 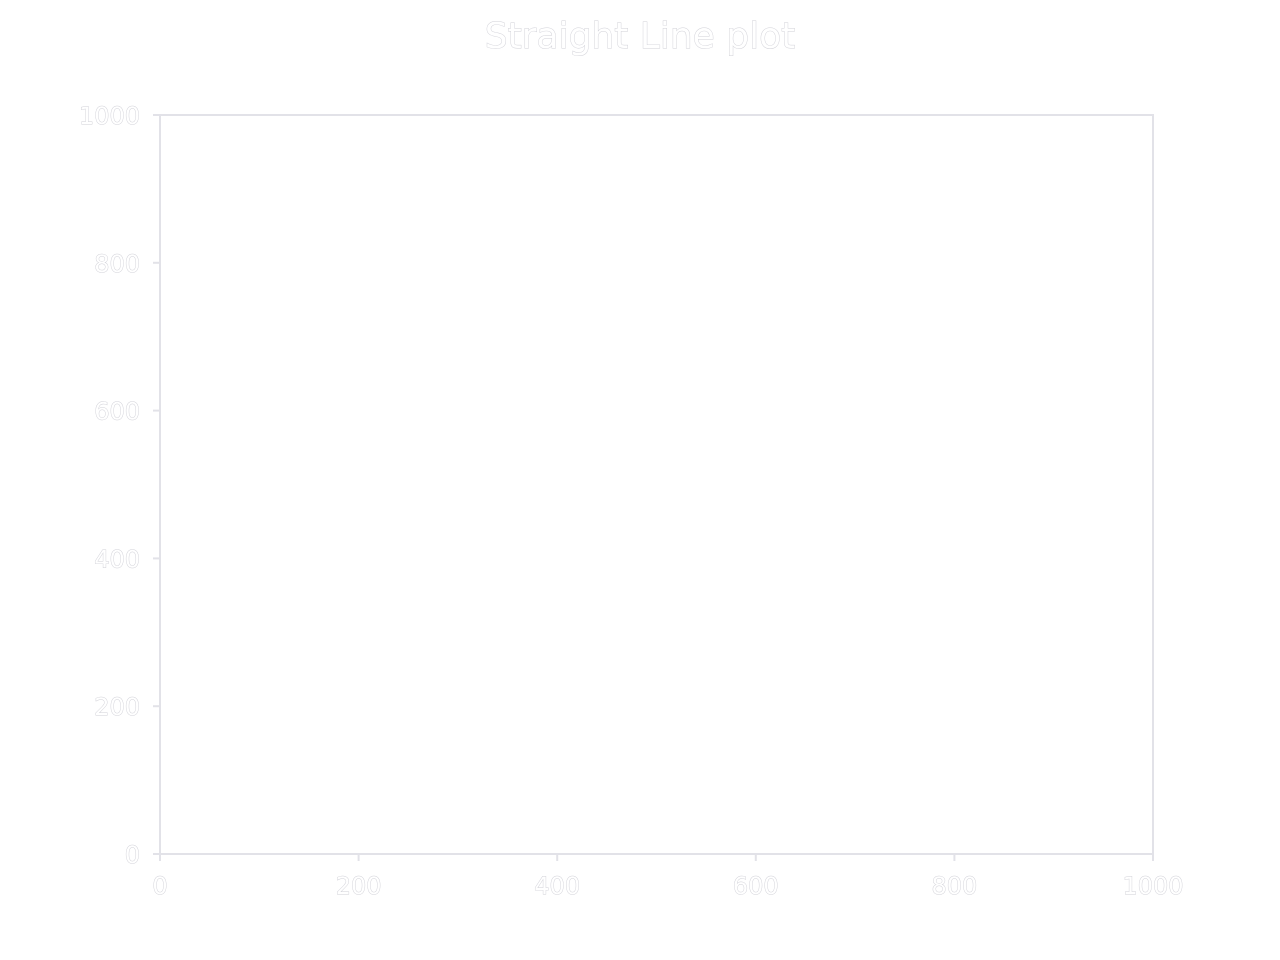 I want to click on x-tick-label: 200, so click(x=359, y=886).